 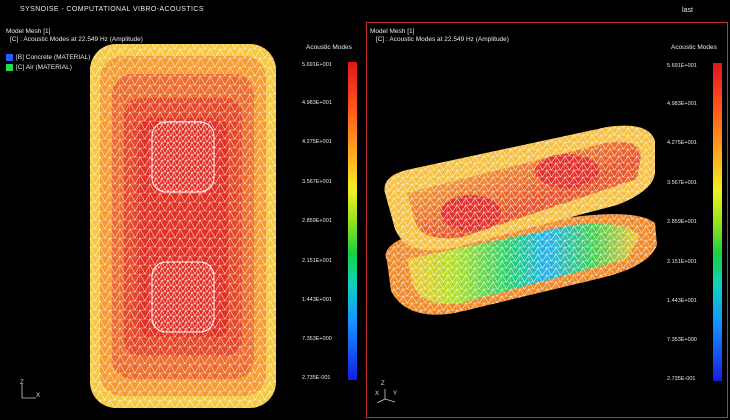 I want to click on window-label: last, so click(x=687, y=10).